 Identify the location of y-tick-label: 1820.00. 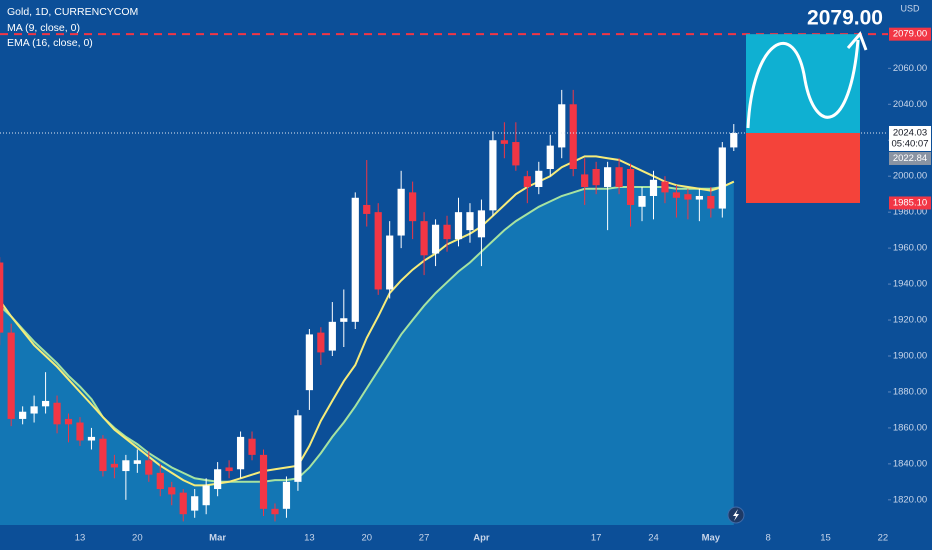
(910, 499).